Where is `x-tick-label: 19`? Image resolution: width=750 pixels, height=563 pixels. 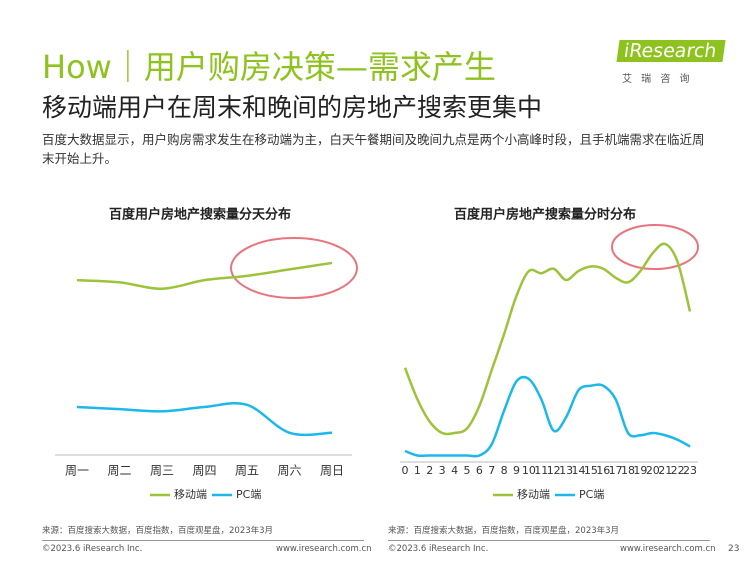
x-tick-label: 19 is located at coordinates (640, 470).